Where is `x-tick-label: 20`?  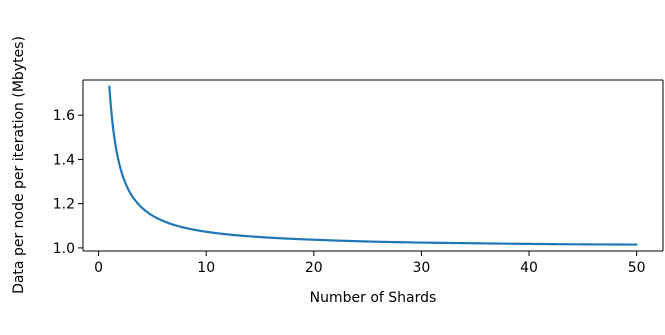
x-tick-label: 20 is located at coordinates (314, 268).